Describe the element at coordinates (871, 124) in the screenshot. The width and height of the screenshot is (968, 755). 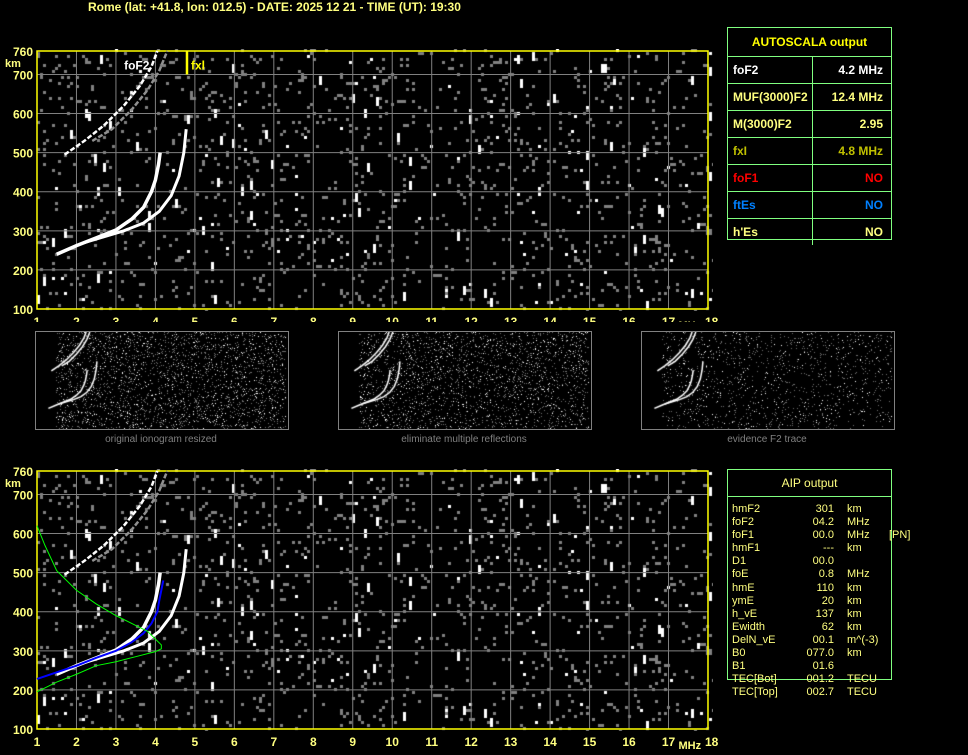
I see `autoscala-value: 2.95` at that location.